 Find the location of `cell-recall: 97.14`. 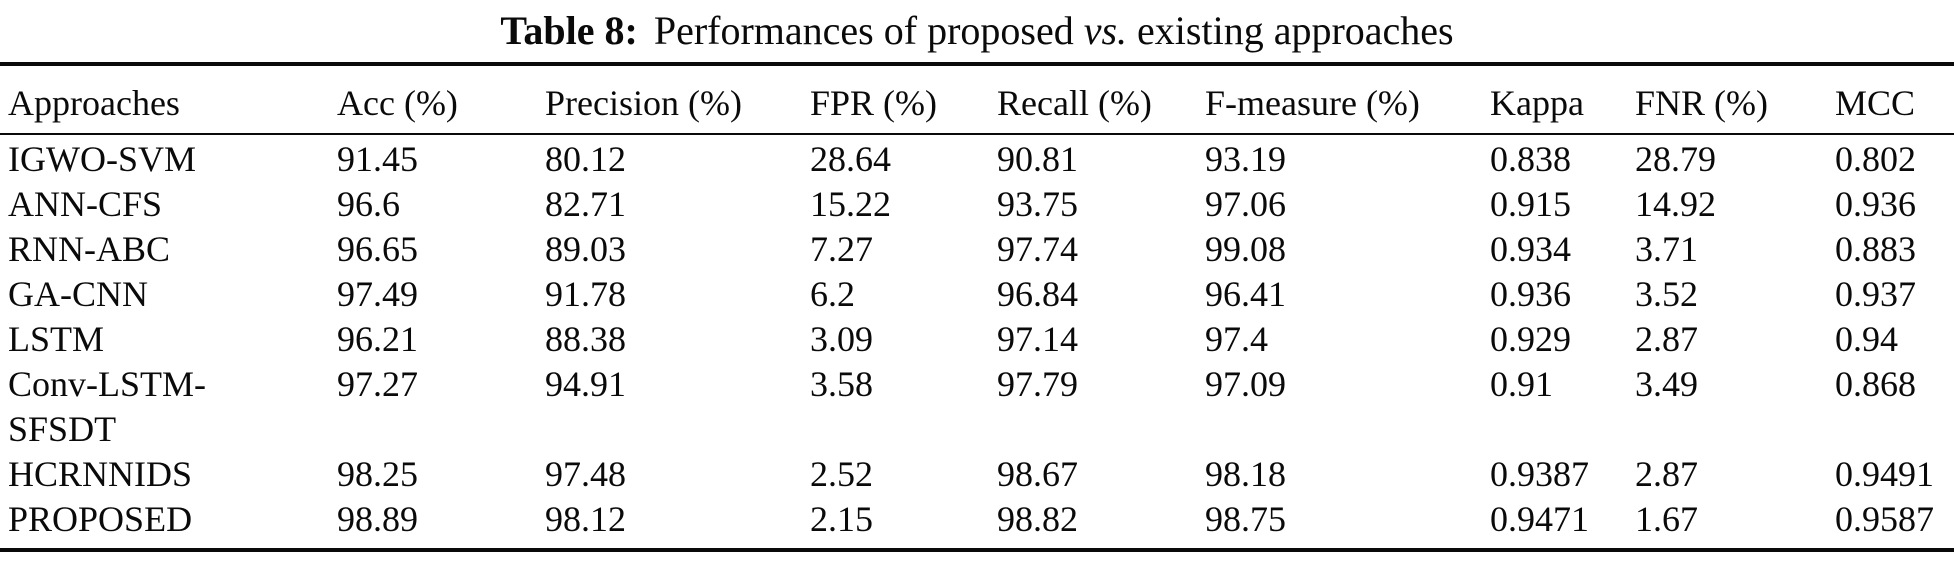

cell-recall: 97.14 is located at coordinates (1037, 339).